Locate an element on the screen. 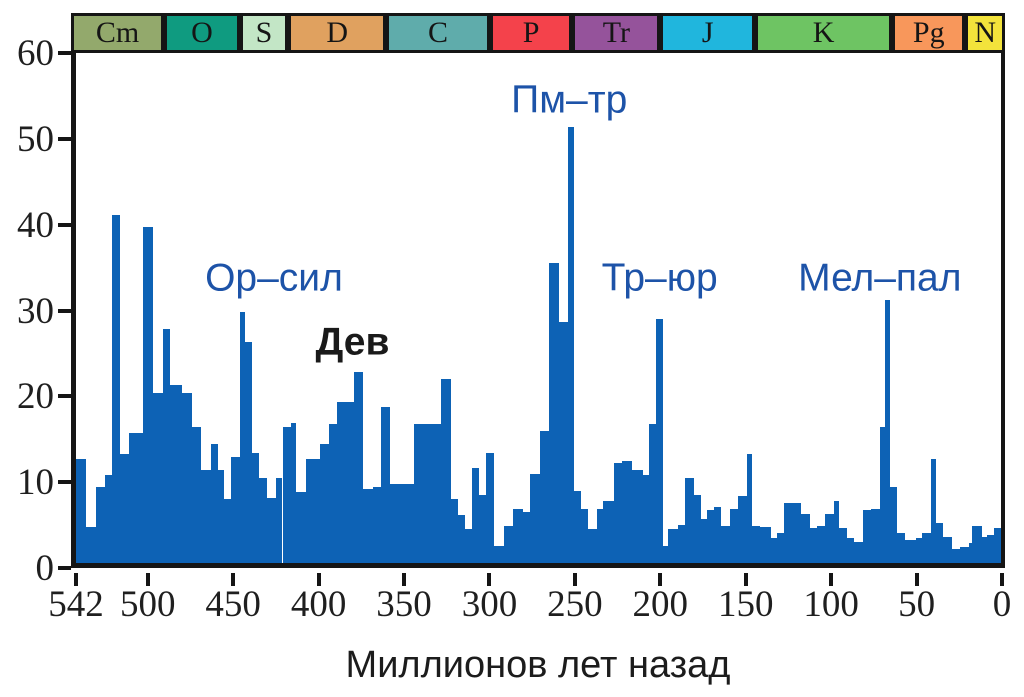 This screenshot has width=1024, height=697. period-S: S is located at coordinates (264, 33).